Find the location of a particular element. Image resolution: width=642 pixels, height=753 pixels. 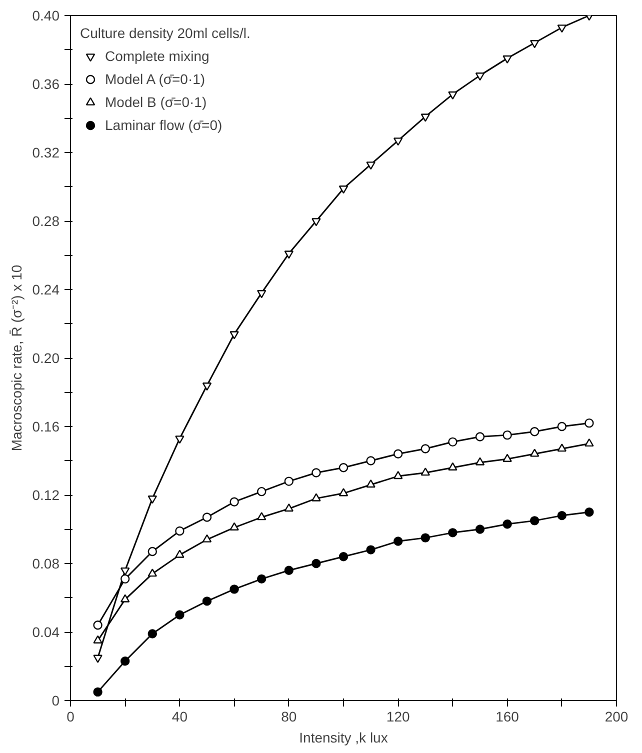

x-tick-label: 120 is located at coordinates (398, 716).